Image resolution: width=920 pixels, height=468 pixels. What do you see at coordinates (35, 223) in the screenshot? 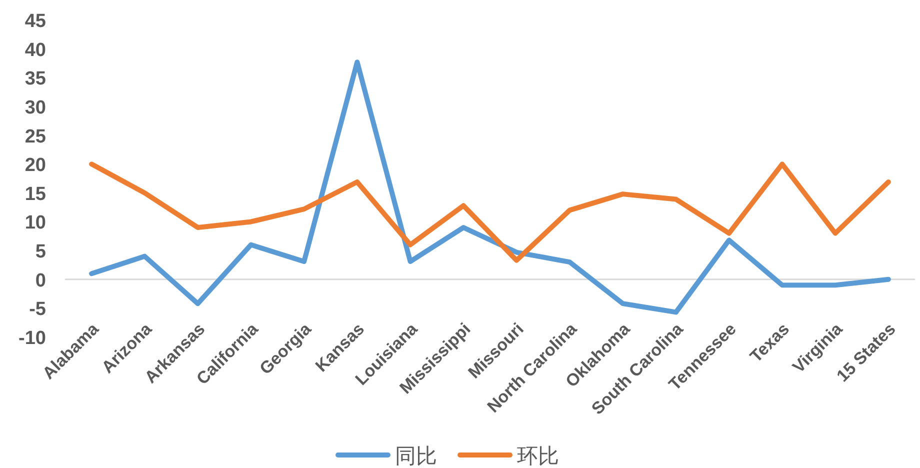
I see `y-tick-label: 10` at bounding box center [35, 223].